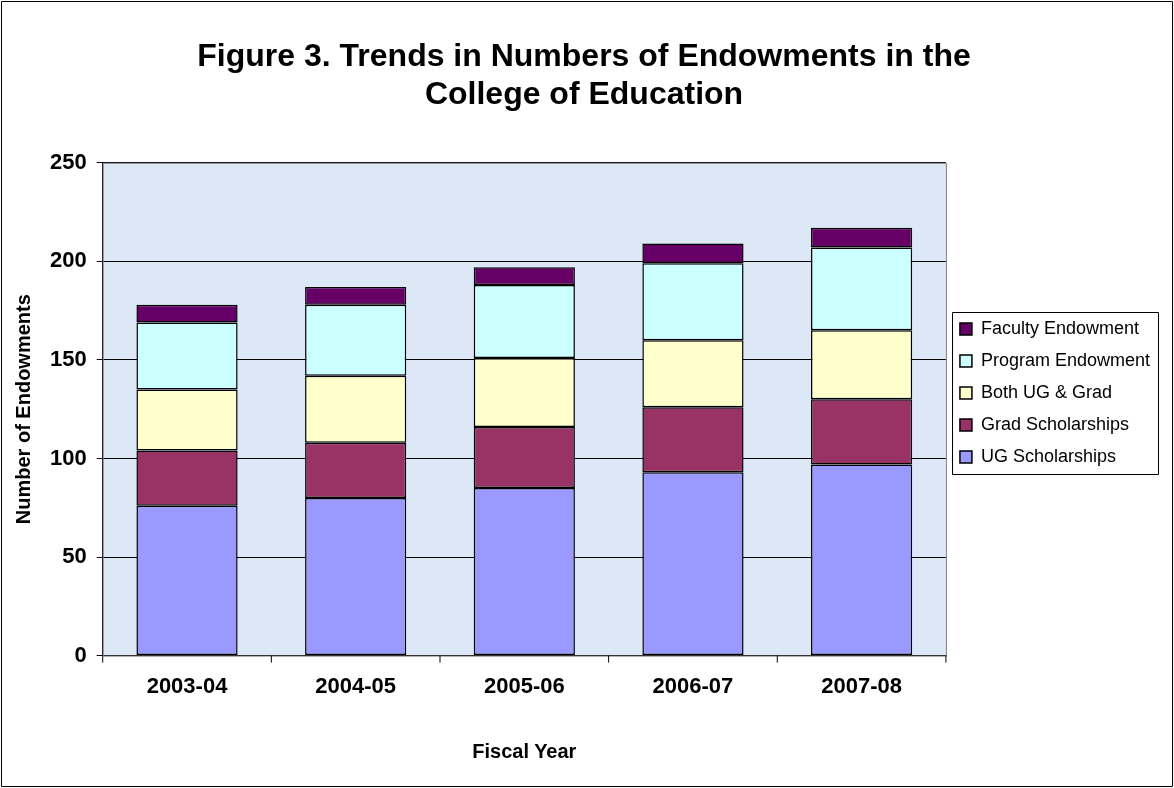 This screenshot has width=1174, height=788. I want to click on legend-label: Both UG & Grad, so click(1046, 391).